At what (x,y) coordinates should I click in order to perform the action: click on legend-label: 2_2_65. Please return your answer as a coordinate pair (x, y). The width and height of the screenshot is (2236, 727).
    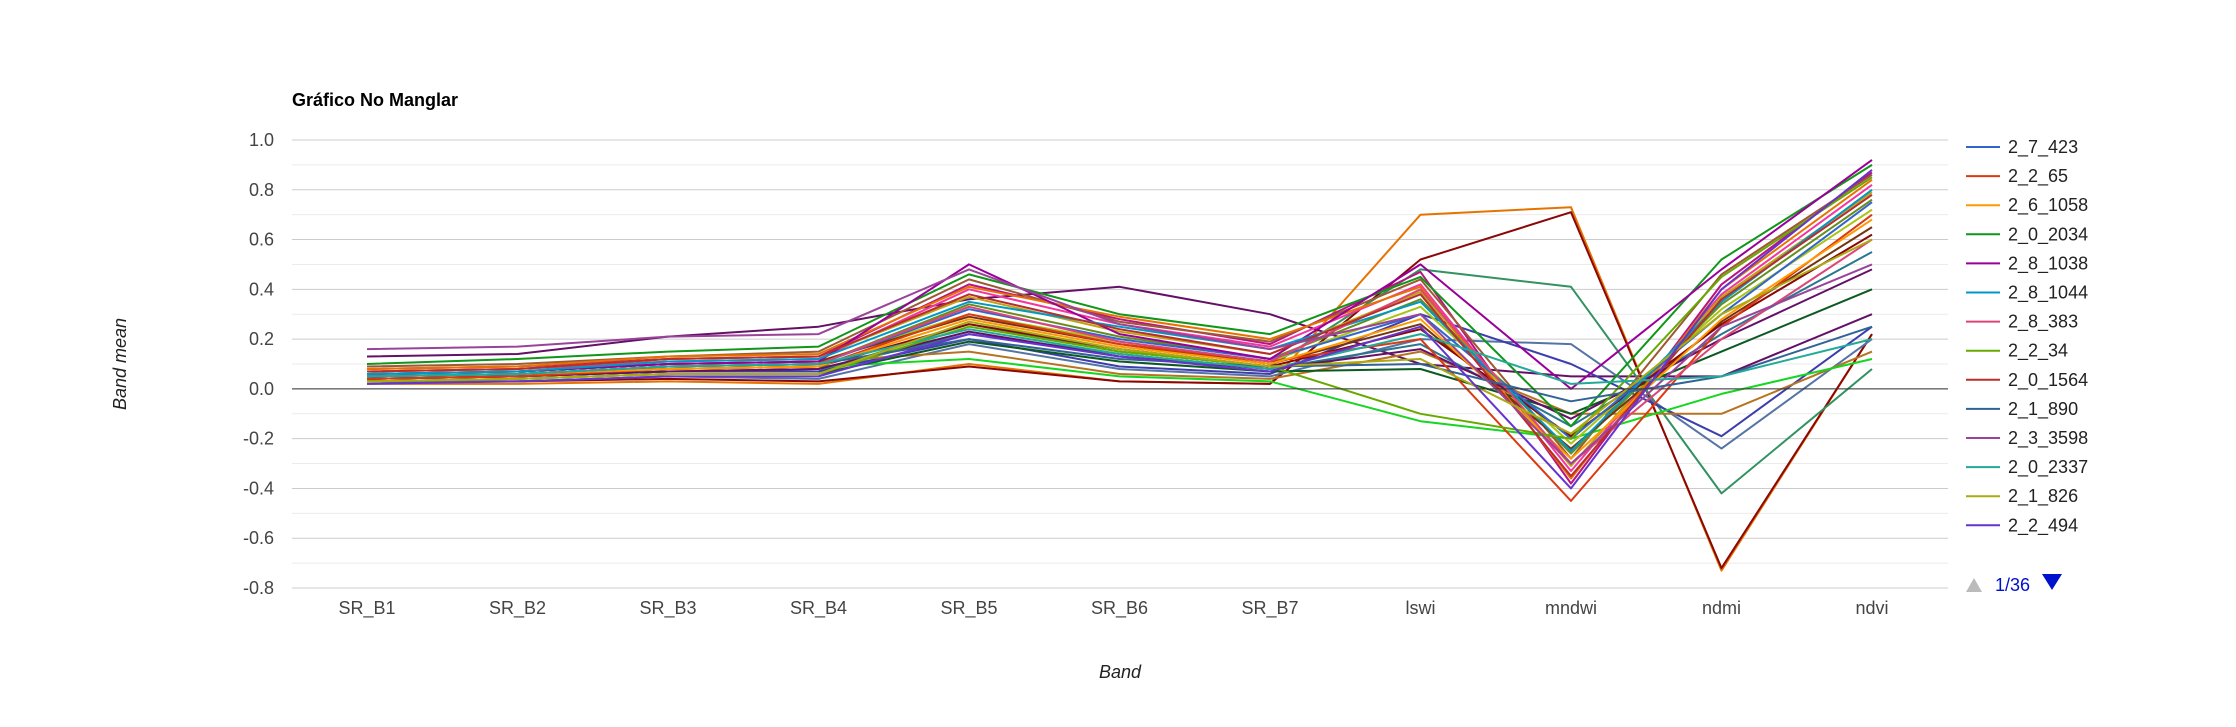
    Looking at the image, I should click on (2038, 176).